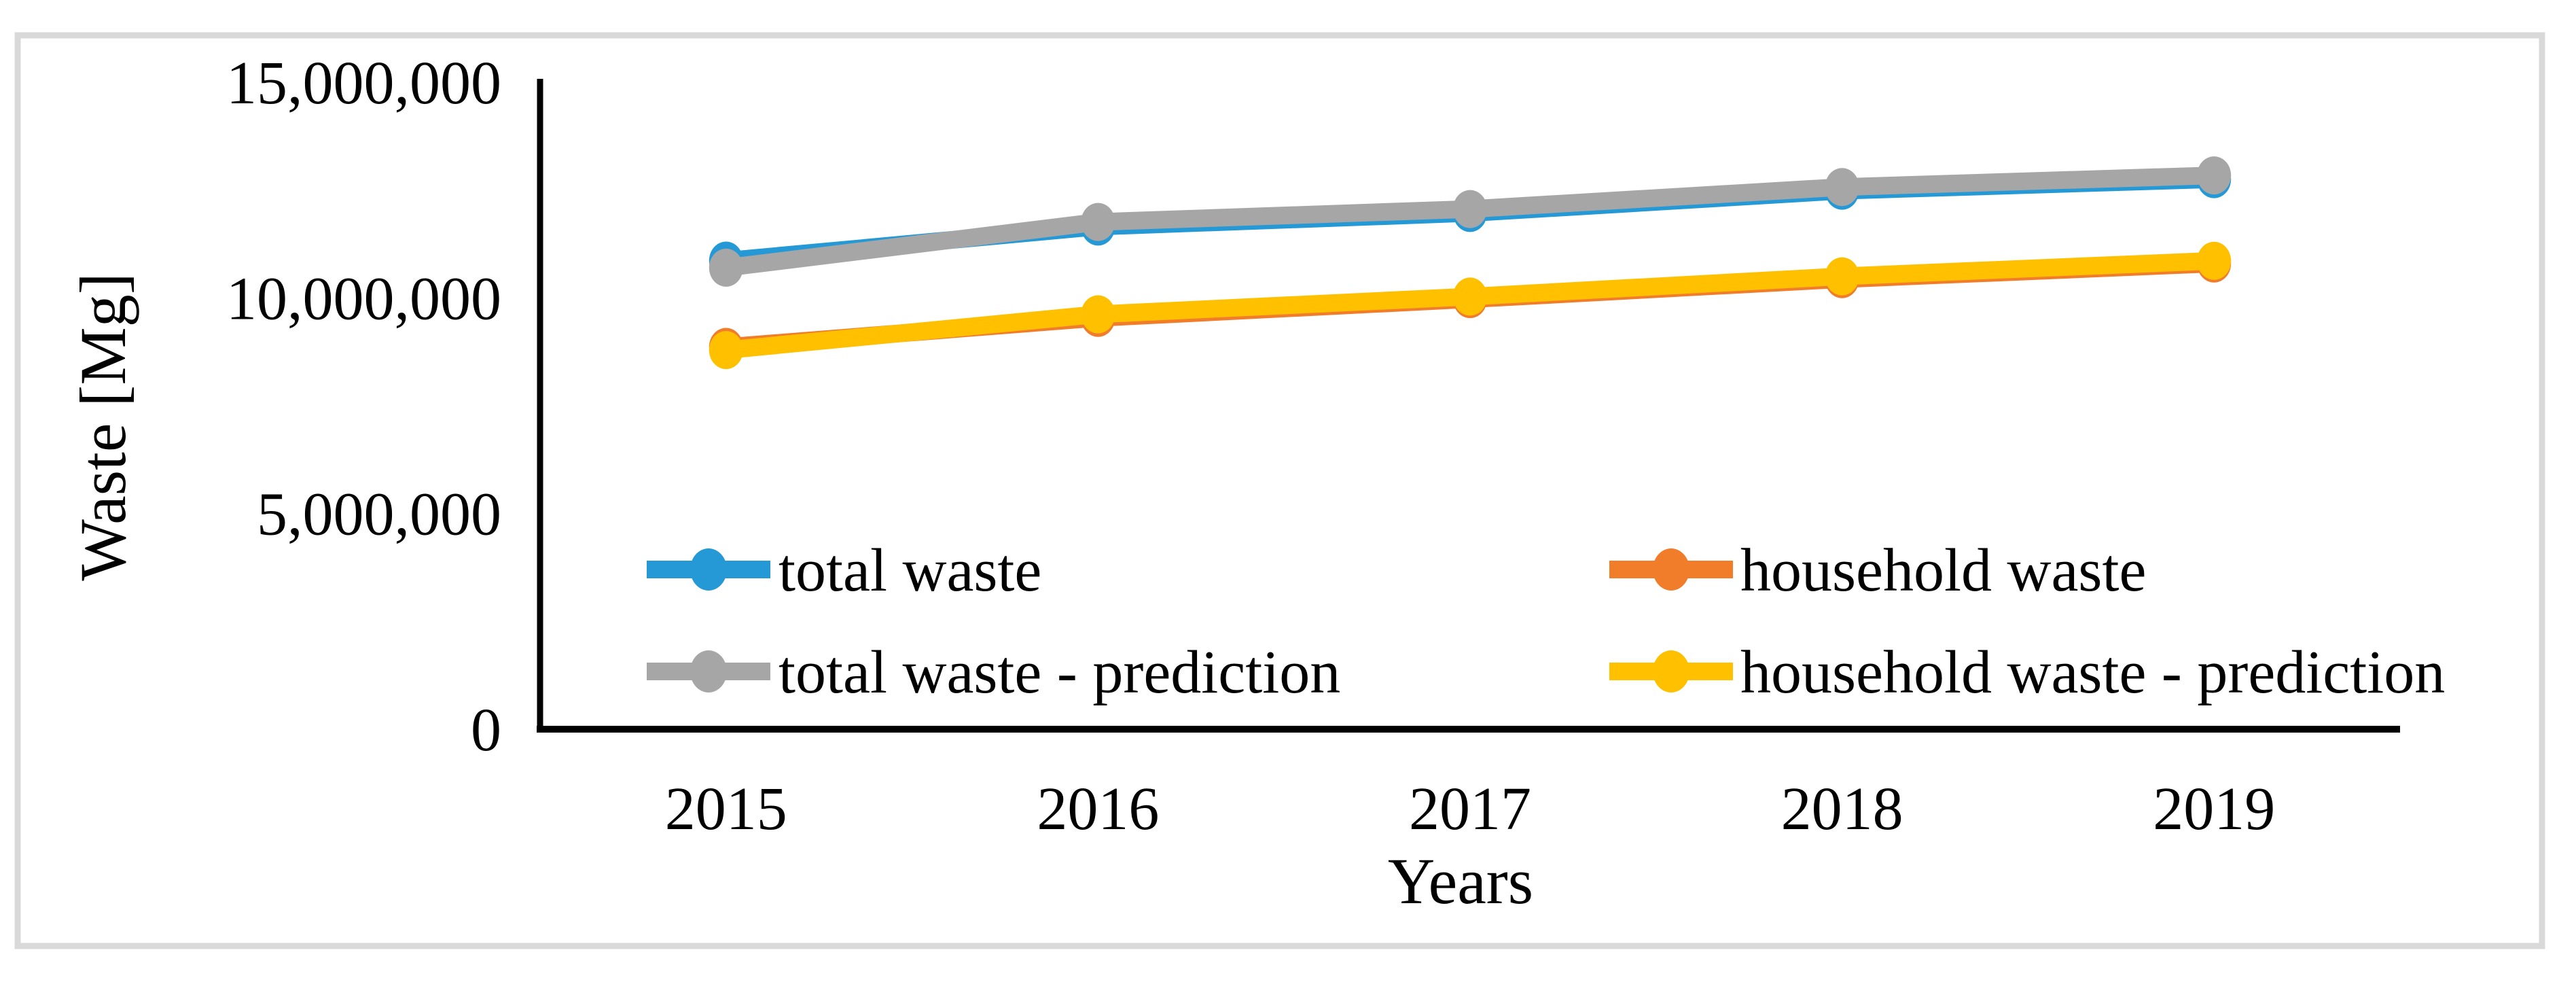 This screenshot has height=982, width=2576. What do you see at coordinates (708, 671) in the screenshot?
I see `legend-marker-total-waste-prediction` at bounding box center [708, 671].